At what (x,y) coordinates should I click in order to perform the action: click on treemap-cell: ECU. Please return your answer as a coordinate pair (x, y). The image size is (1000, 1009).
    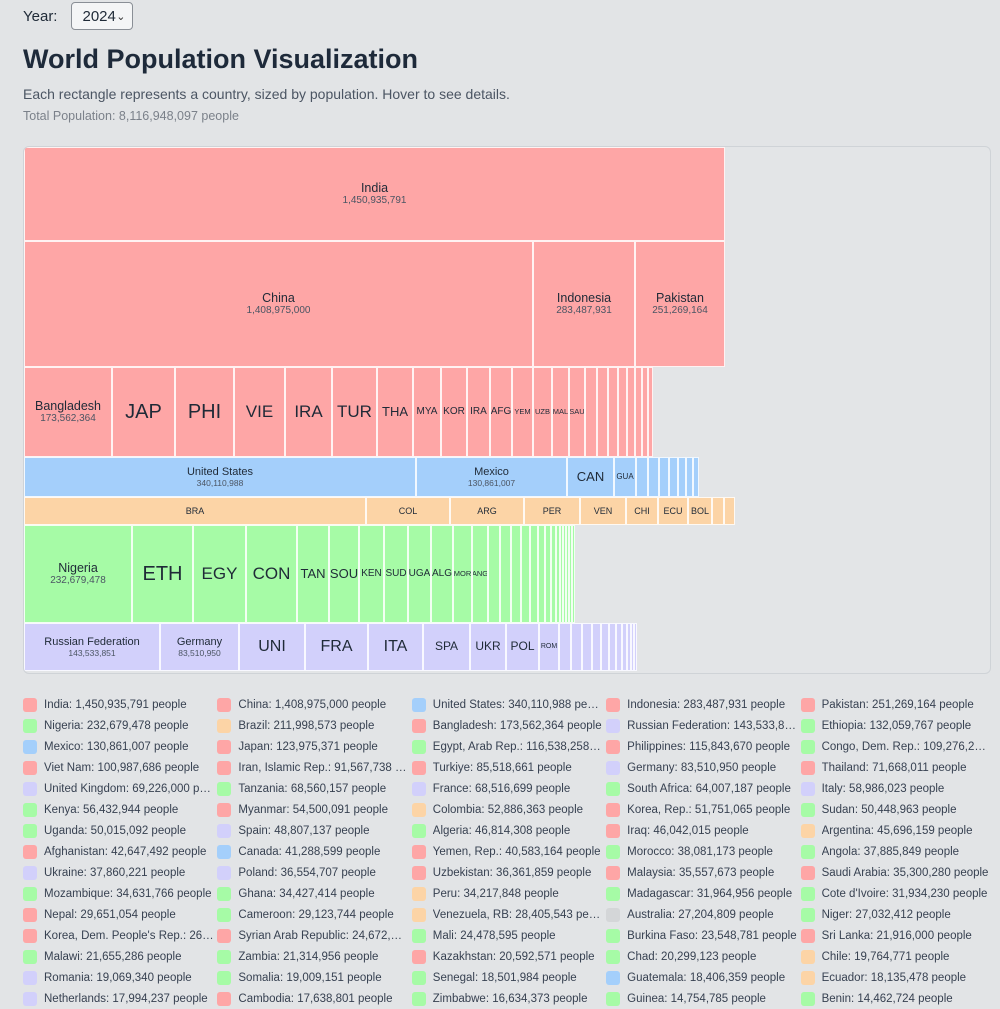
    Looking at the image, I should click on (673, 511).